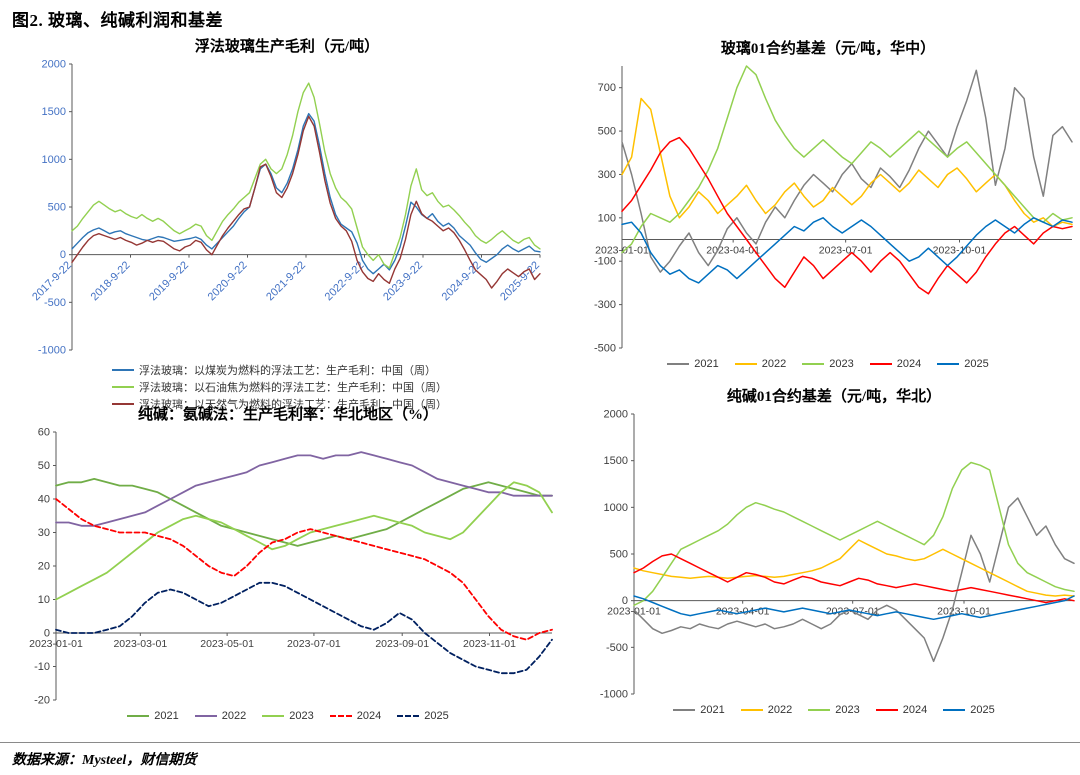 This screenshot has height=775, width=1080. What do you see at coordinates (605, 262) in the screenshot?
I see `y-tick-label: -100` at bounding box center [605, 262].